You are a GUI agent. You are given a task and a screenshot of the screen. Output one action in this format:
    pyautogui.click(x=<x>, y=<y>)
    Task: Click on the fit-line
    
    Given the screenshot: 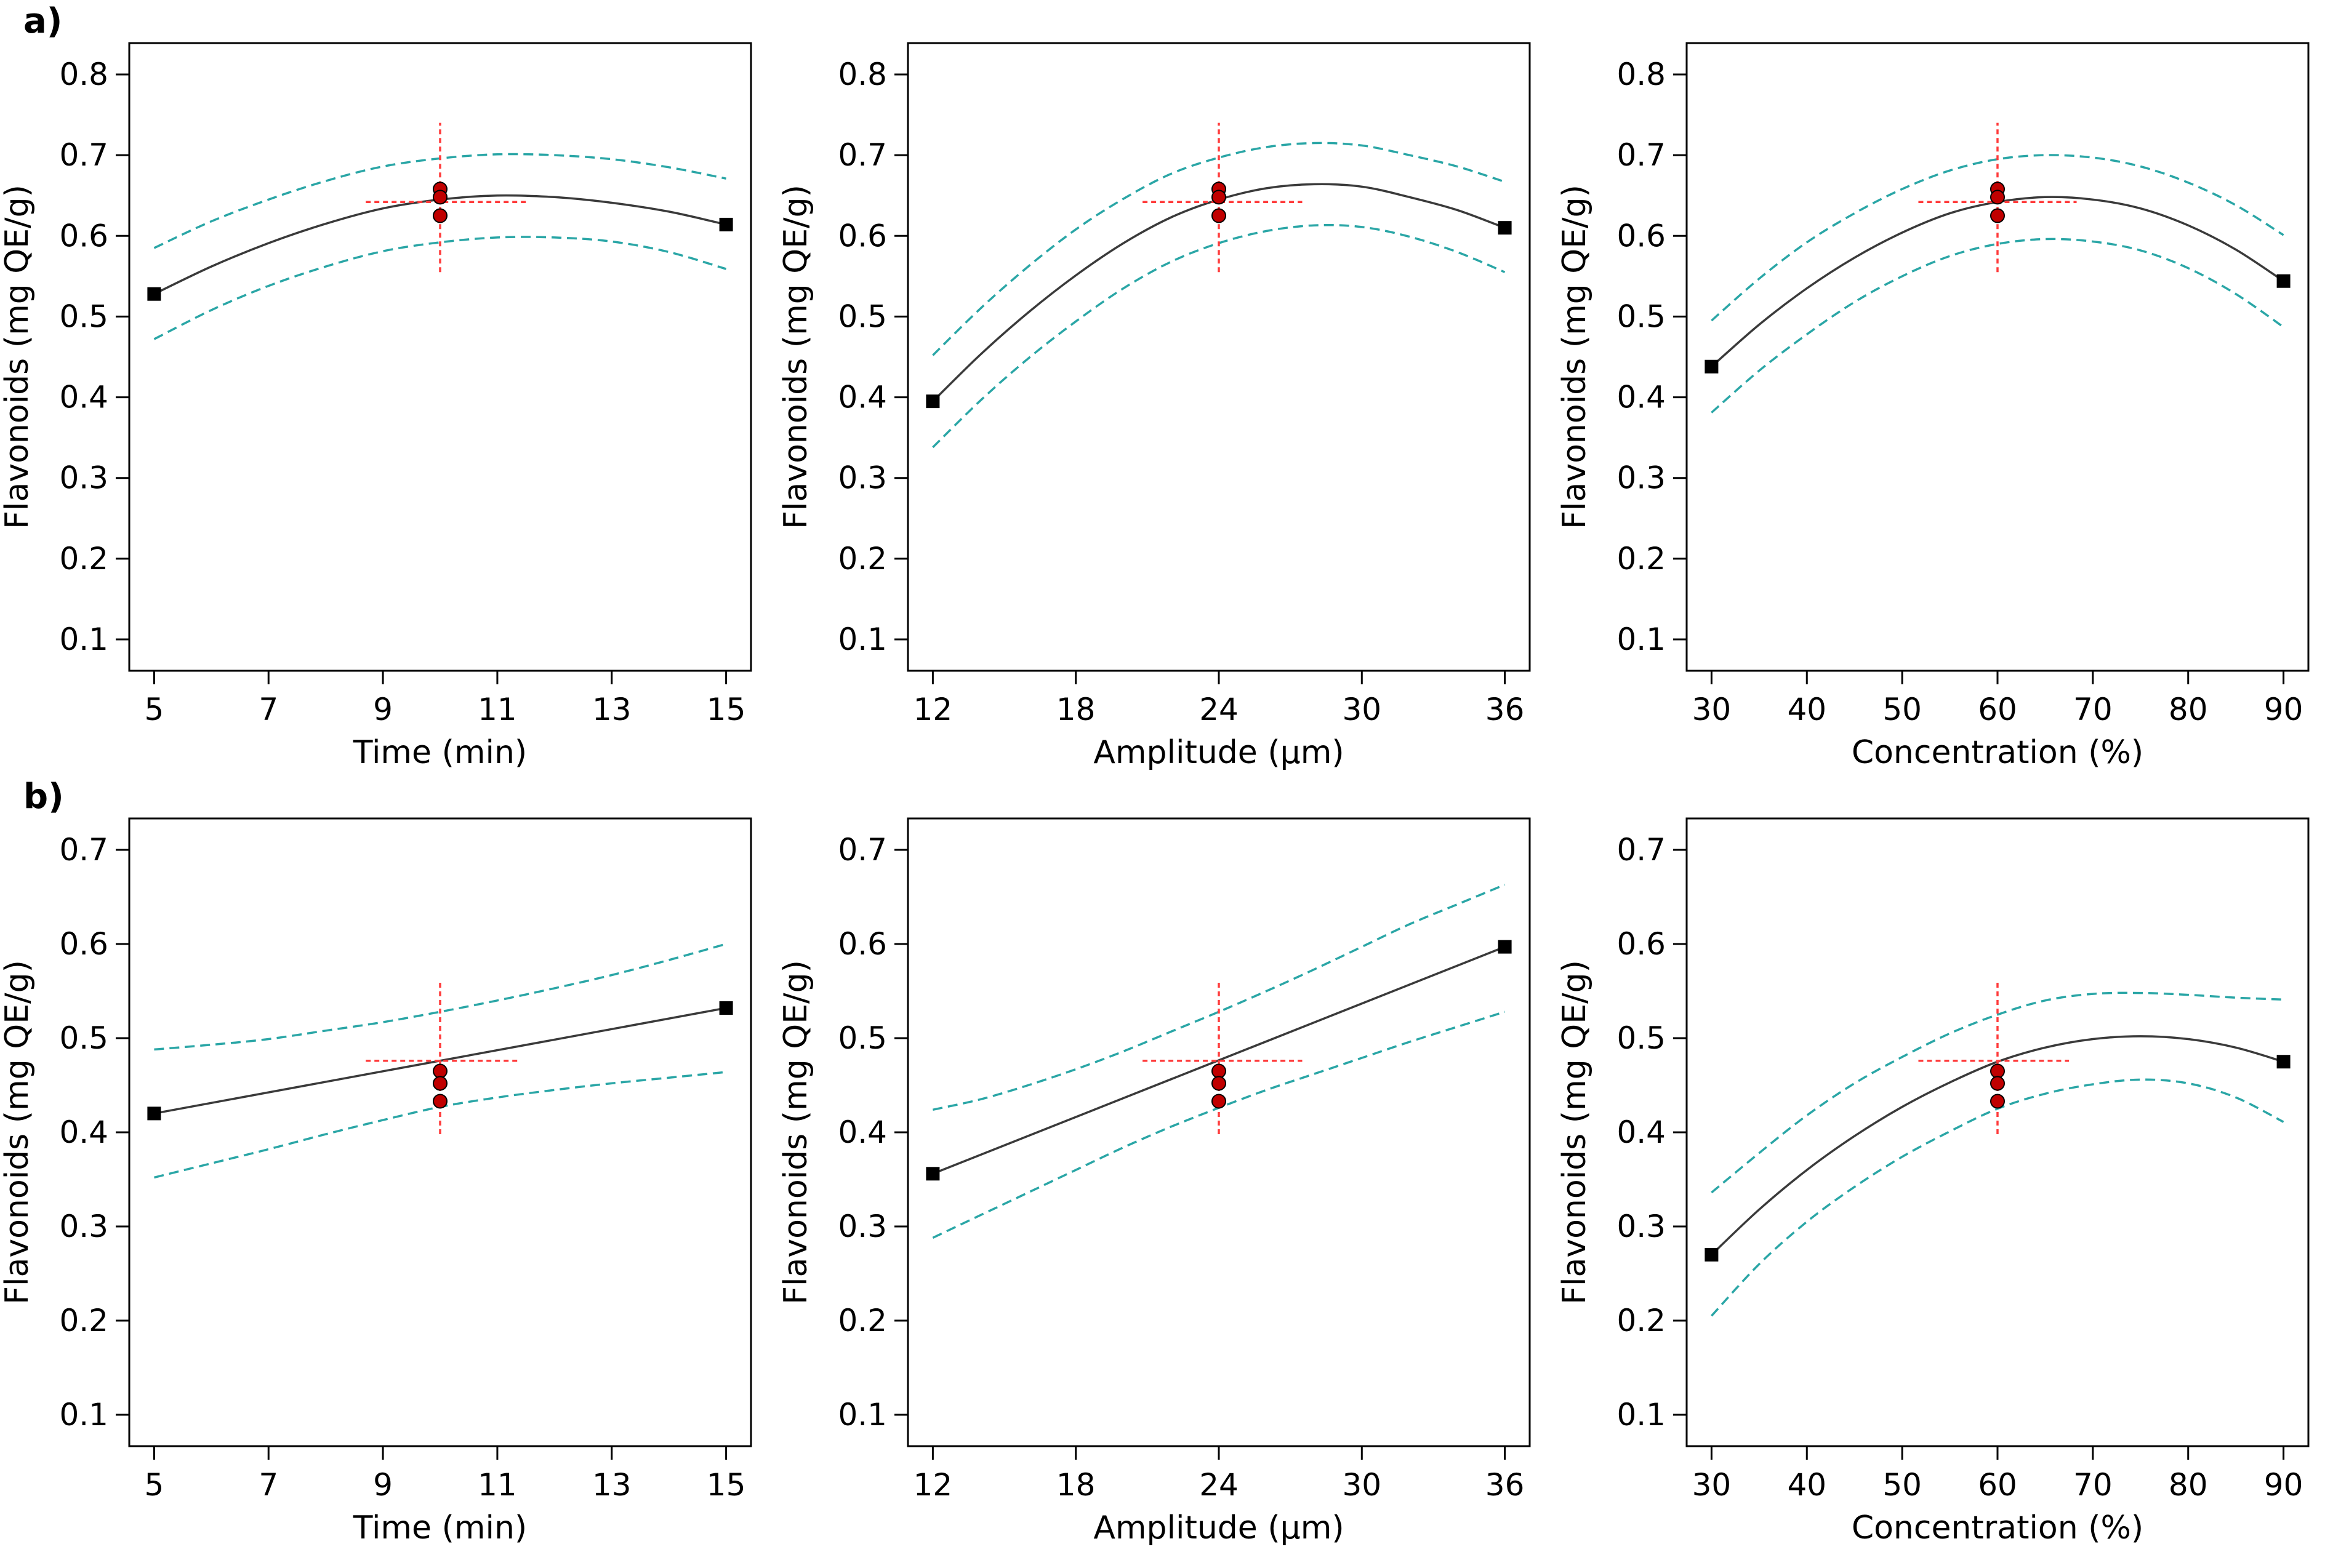 What is the action you would take?
    pyautogui.click(x=1219, y=1060)
    